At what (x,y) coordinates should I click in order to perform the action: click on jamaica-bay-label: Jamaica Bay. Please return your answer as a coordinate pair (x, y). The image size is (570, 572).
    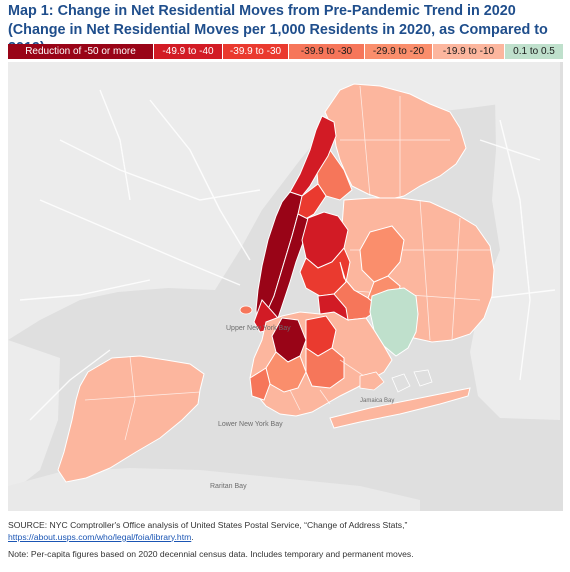
    Looking at the image, I should click on (377, 401).